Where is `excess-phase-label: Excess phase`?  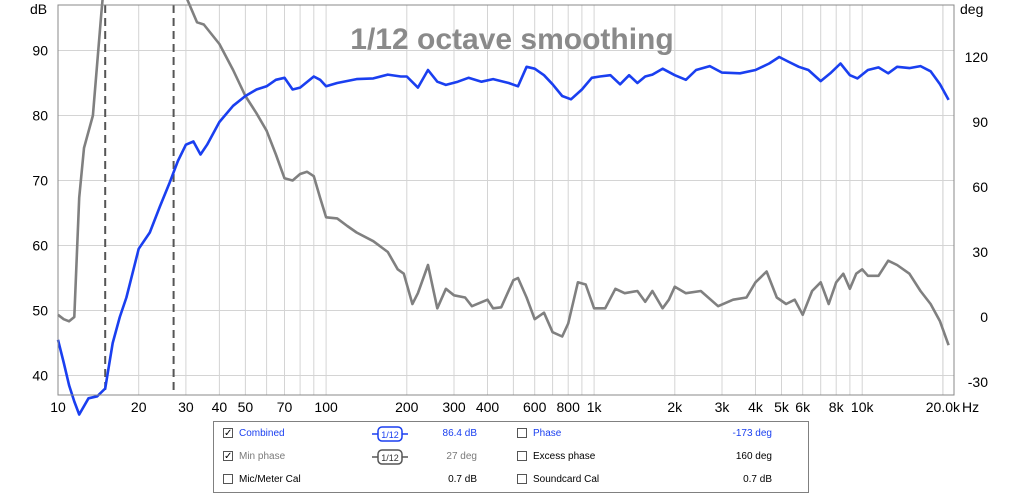 excess-phase-label: Excess phase is located at coordinates (564, 456).